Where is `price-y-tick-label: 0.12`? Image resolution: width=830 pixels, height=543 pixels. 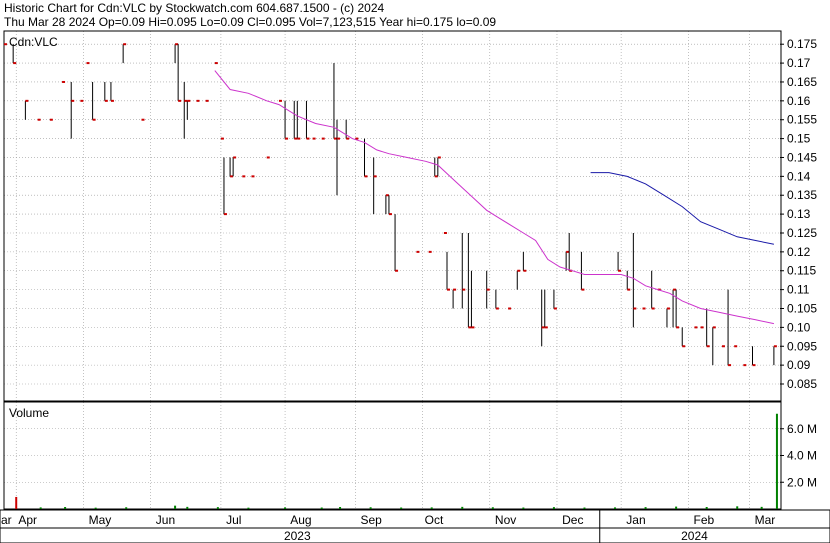
price-y-tick-label: 0.12 is located at coordinates (799, 252).